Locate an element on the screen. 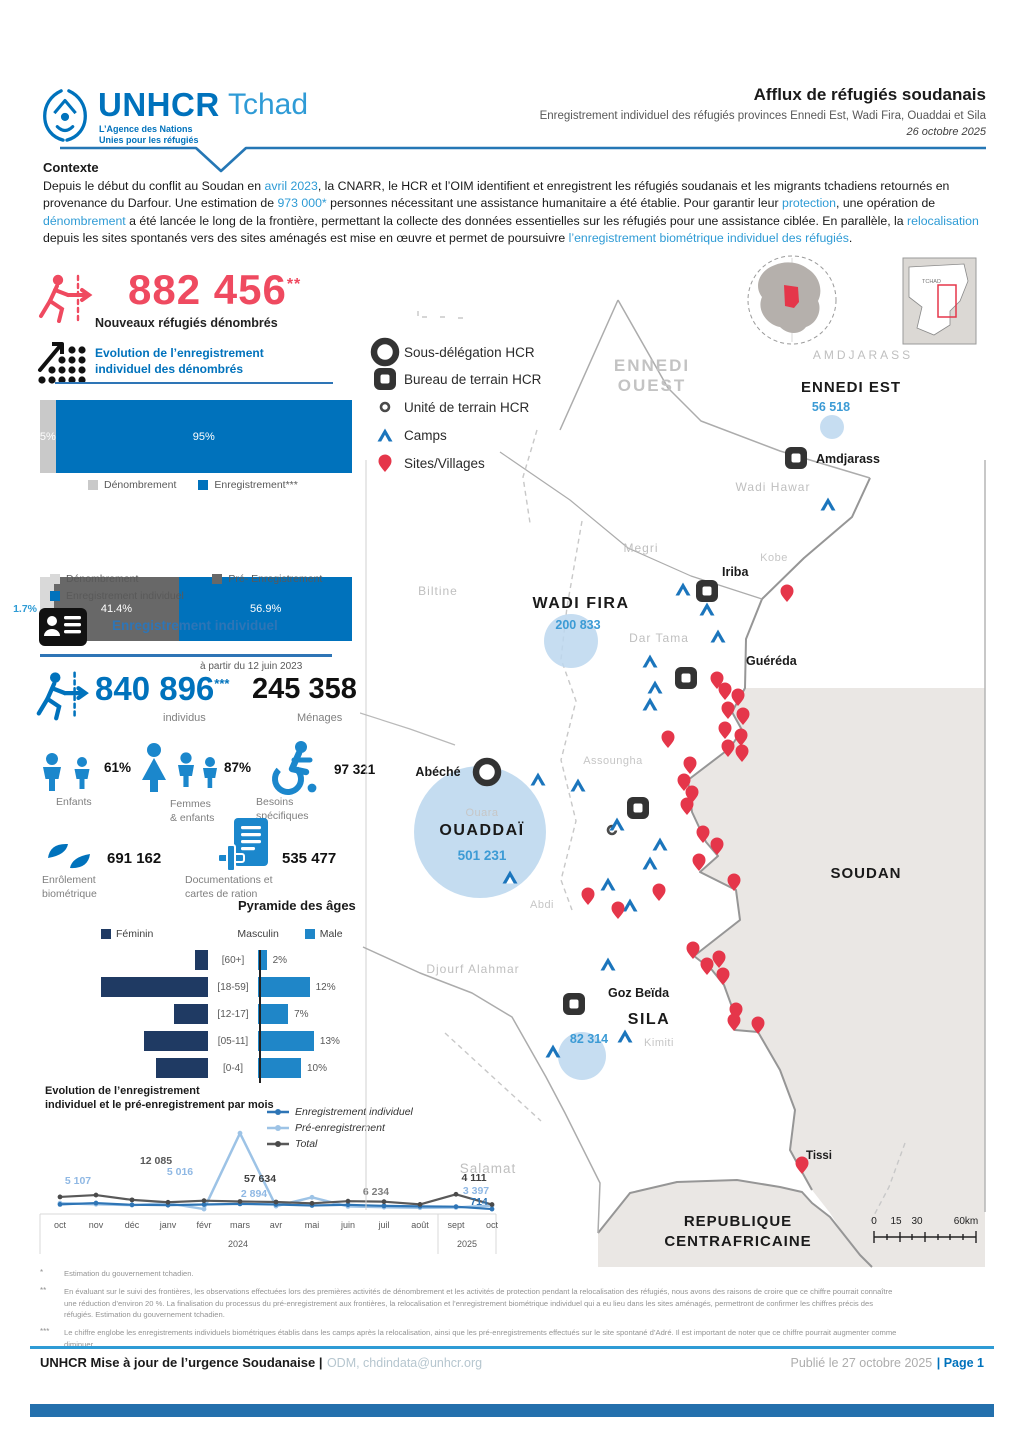 The width and height of the screenshot is (1024, 1449). footer-contact-email: ODM, chdindata@unhcr.org is located at coordinates (404, 1363).